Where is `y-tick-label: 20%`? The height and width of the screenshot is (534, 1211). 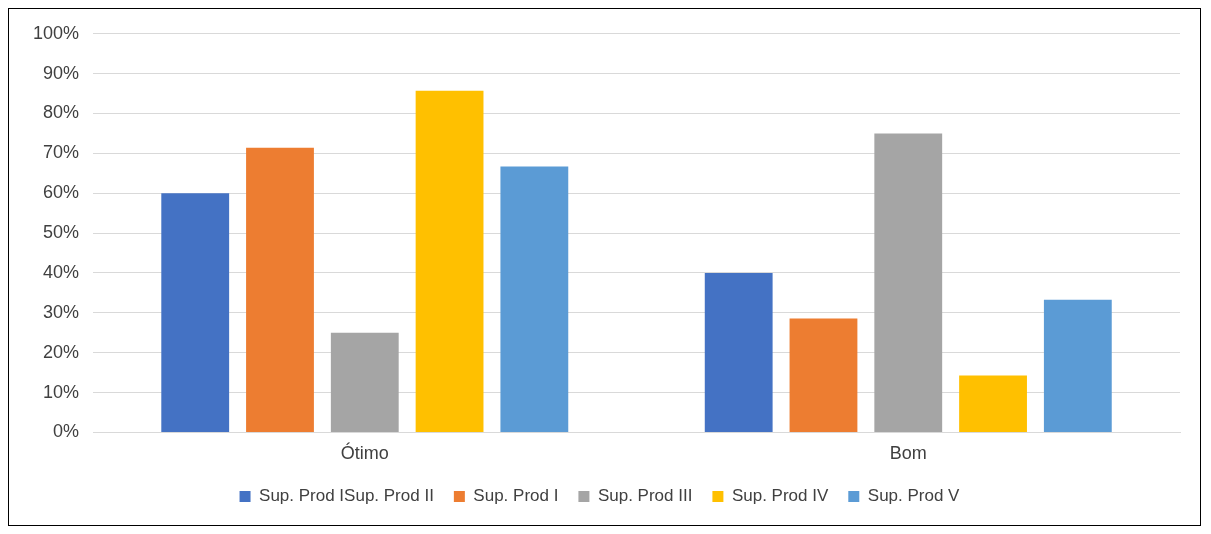 y-tick-label: 20% is located at coordinates (61, 351).